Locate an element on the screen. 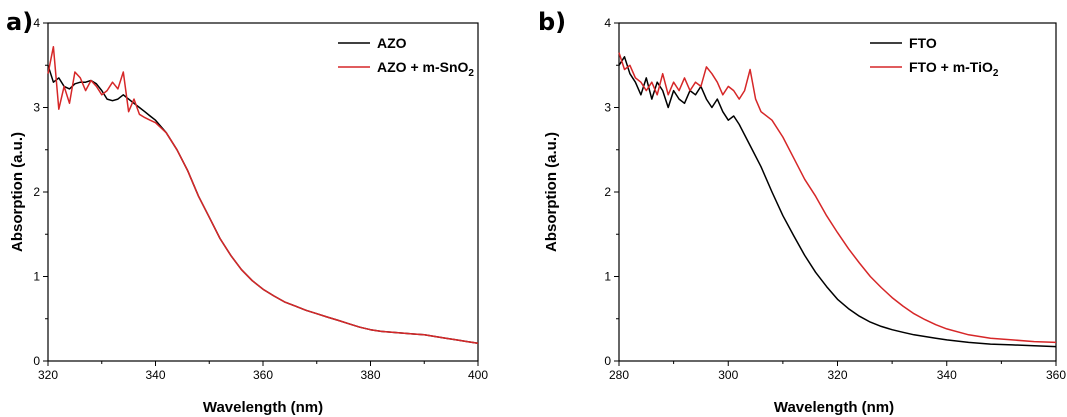 The height and width of the screenshot is (417, 1067). legend-label-azo-msno2: AZO + m-SnO2 is located at coordinates (425, 69).